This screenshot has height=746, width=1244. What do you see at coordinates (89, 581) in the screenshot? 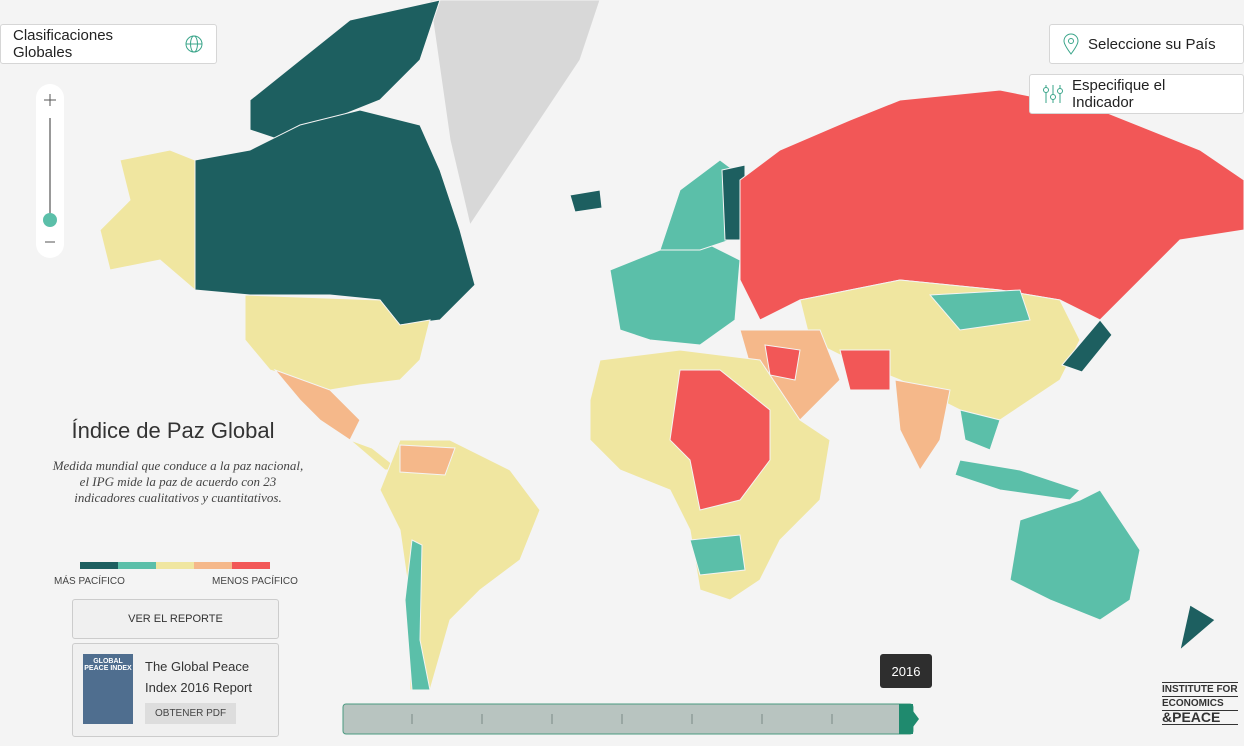
I see `legend-low-label: MÁS PACÍFICO` at bounding box center [89, 581].